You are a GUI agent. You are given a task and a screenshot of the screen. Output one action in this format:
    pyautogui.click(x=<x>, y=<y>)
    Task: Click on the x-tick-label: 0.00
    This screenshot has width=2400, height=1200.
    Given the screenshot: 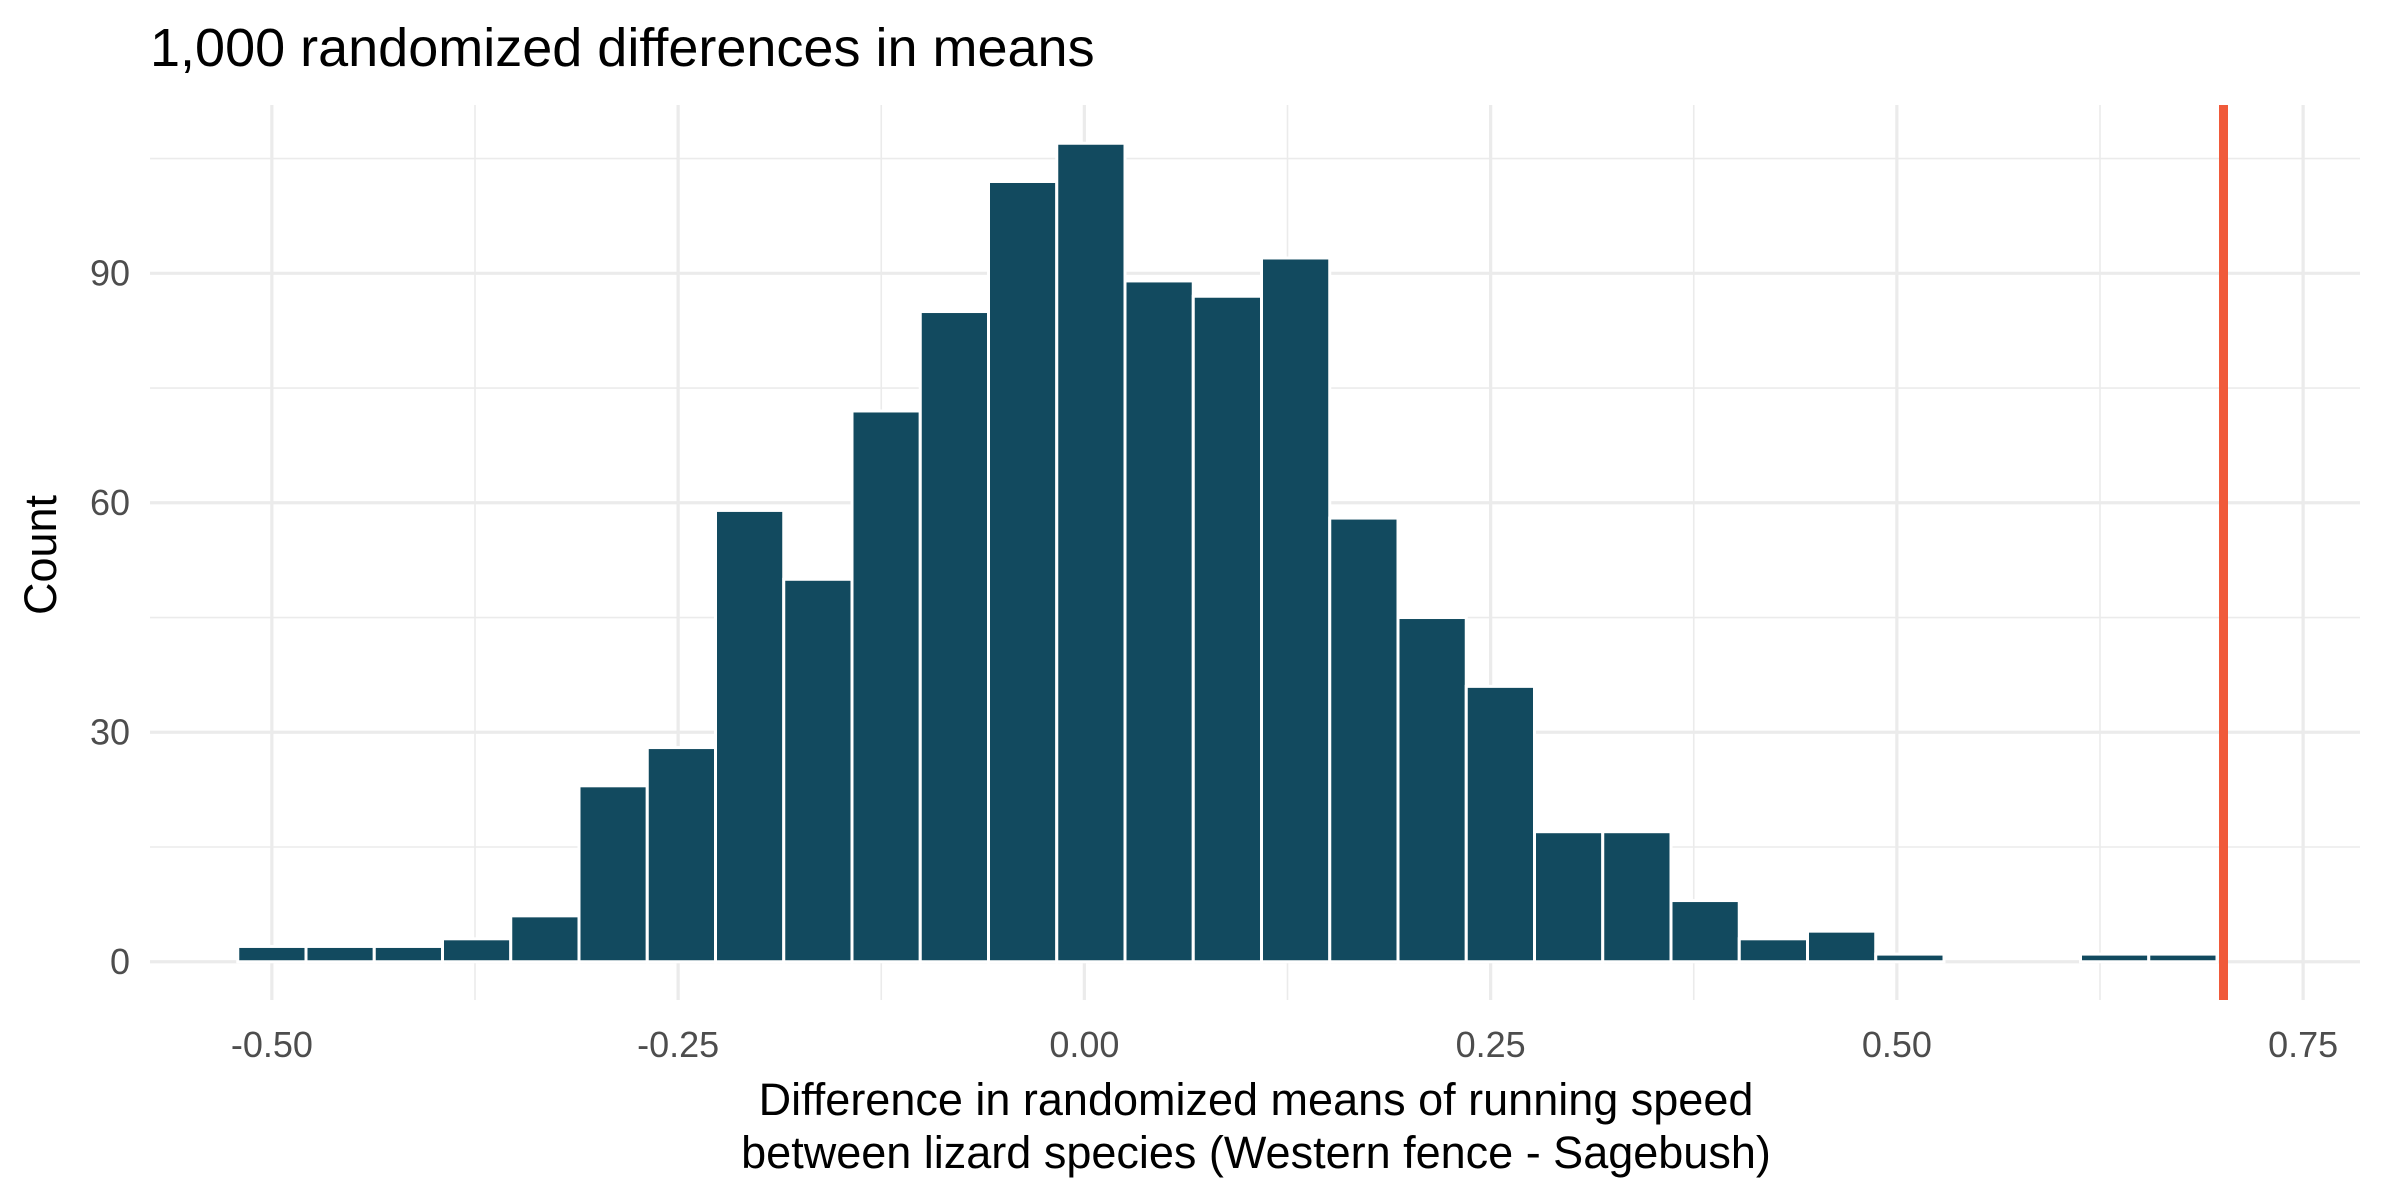 What is the action you would take?
    pyautogui.click(x=1084, y=1044)
    